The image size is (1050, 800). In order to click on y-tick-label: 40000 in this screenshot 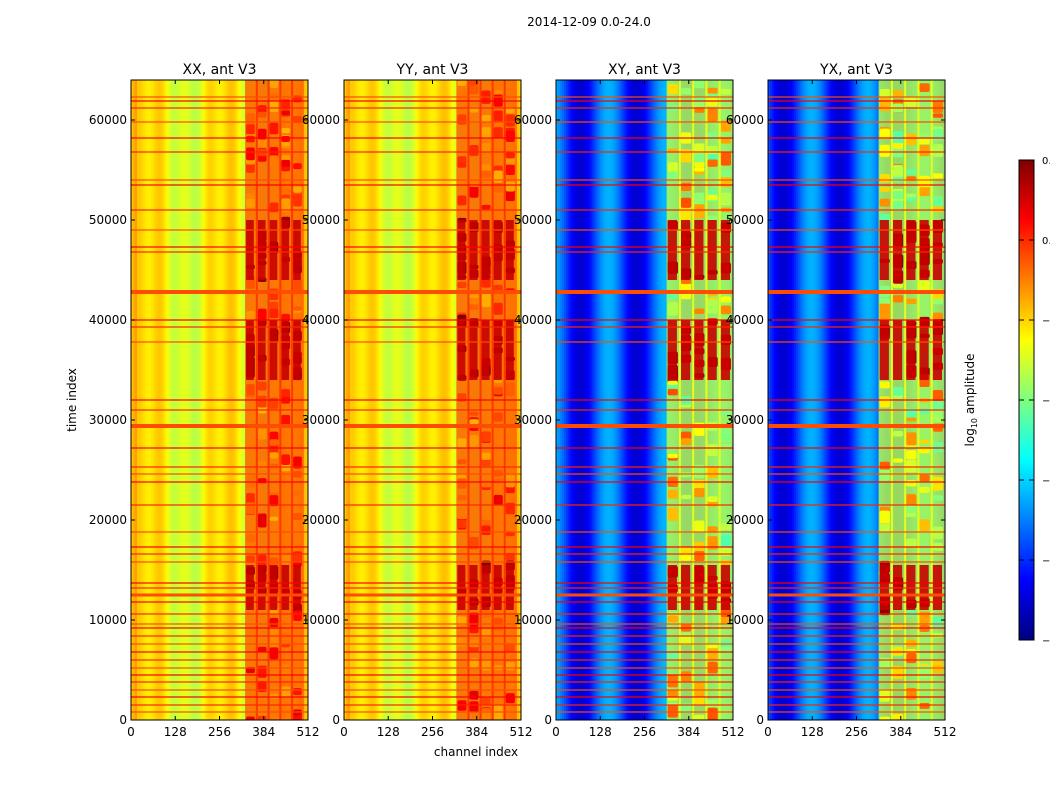, I will do `click(108, 320)`.